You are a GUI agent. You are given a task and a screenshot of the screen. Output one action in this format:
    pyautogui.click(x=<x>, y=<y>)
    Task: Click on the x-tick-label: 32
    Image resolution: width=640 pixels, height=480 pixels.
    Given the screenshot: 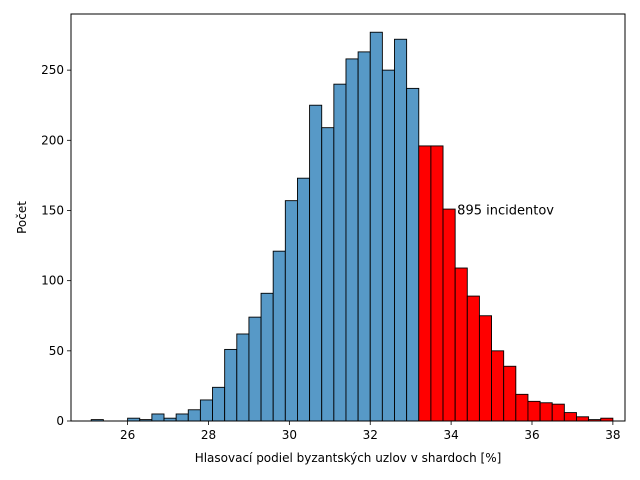 What is the action you would take?
    pyautogui.click(x=370, y=435)
    